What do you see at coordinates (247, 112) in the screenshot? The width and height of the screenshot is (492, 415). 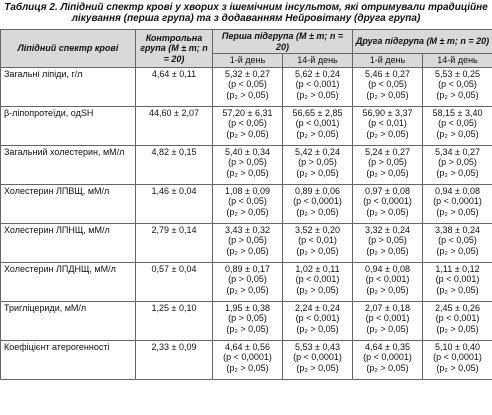 I see `value-text: 57,20 ± 6,31` at bounding box center [247, 112].